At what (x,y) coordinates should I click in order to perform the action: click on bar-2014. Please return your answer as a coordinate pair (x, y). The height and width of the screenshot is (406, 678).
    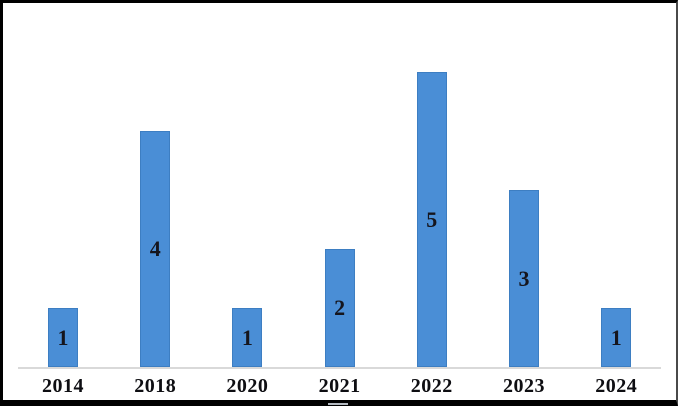
    Looking at the image, I should click on (63, 337).